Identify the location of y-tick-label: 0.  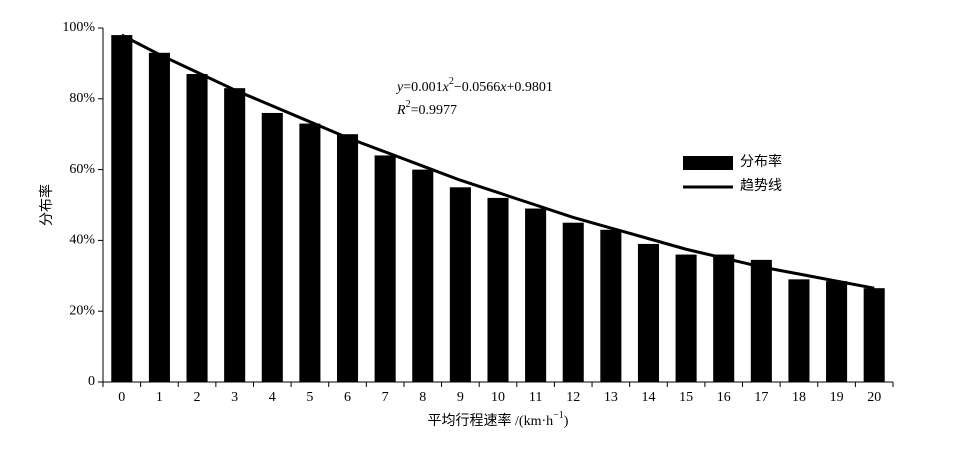
(91, 381).